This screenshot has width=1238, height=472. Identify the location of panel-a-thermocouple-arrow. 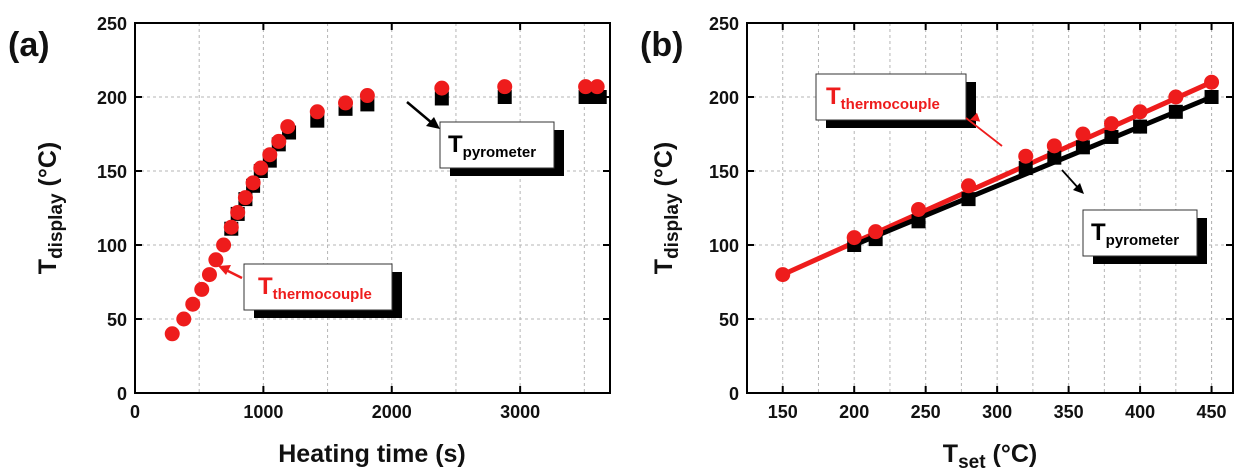
(234, 274).